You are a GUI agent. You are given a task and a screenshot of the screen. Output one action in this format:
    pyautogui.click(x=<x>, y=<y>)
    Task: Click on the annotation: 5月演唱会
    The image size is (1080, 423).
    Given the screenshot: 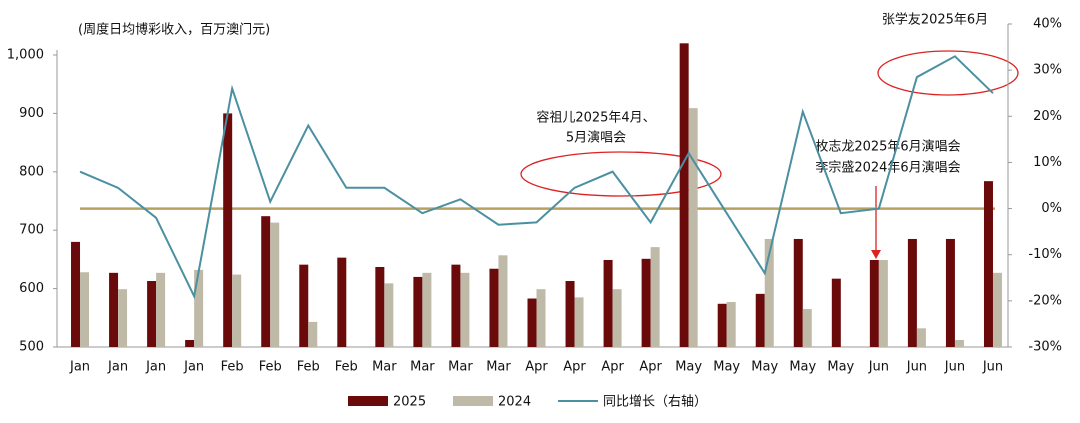 What is the action you would take?
    pyautogui.click(x=596, y=138)
    